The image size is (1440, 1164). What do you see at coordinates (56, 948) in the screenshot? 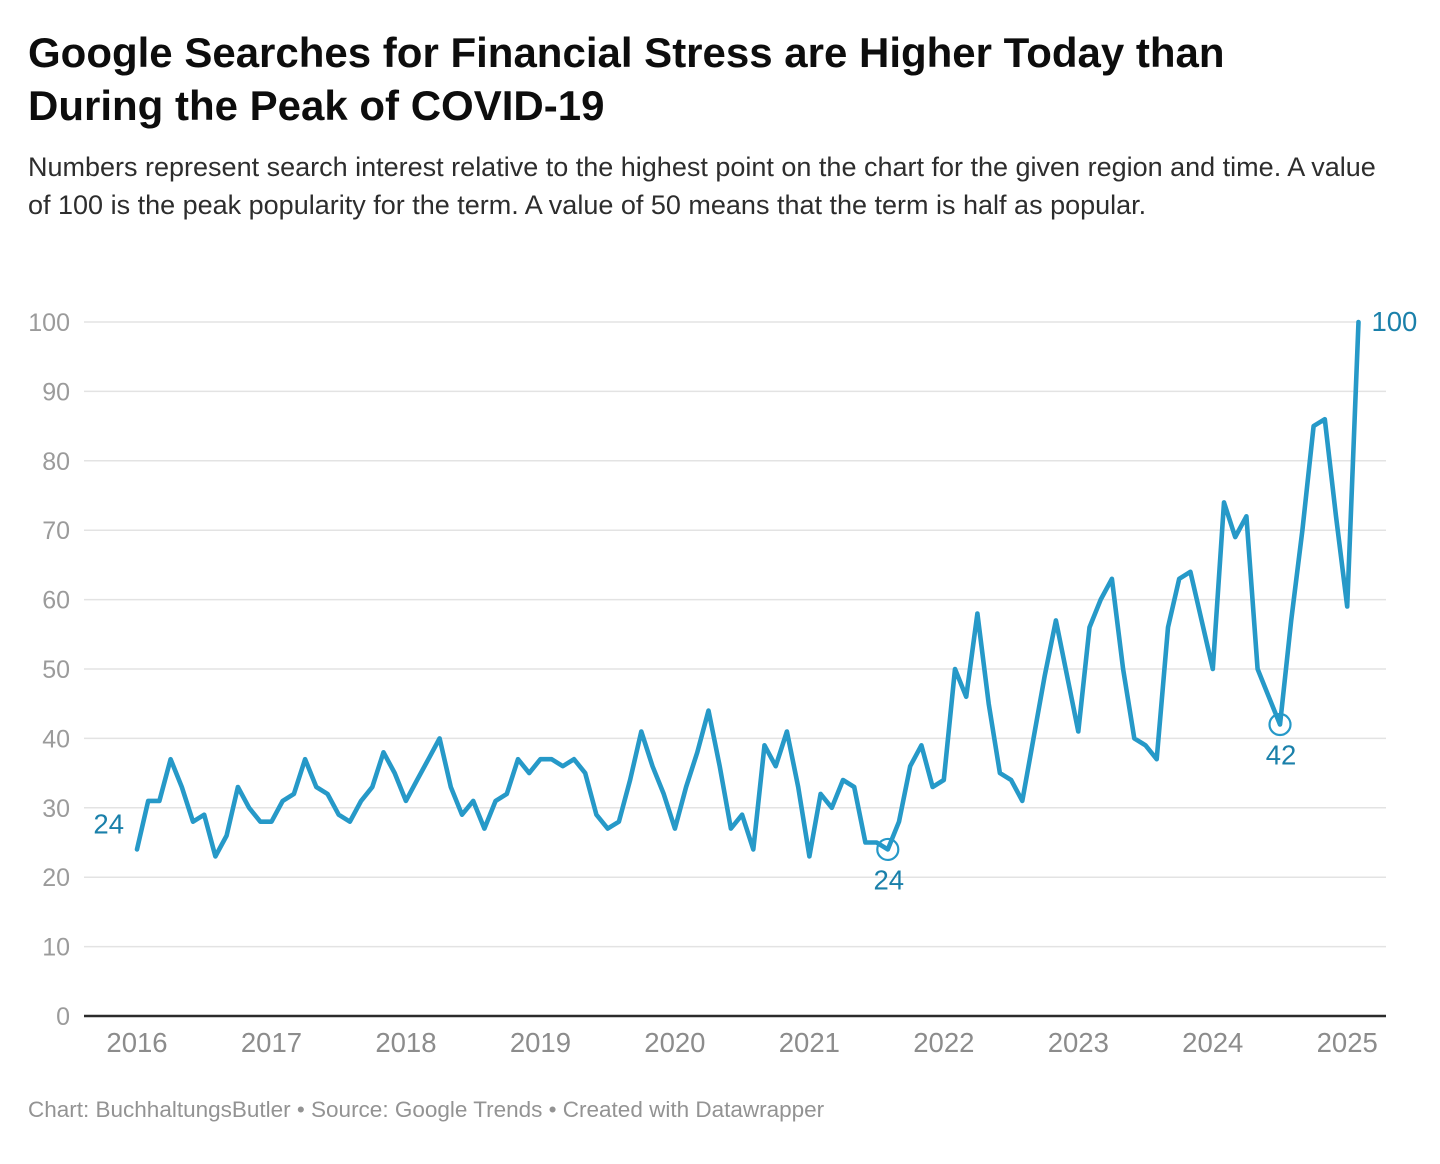
I see `y-axis-tick-label: 10` at bounding box center [56, 948].